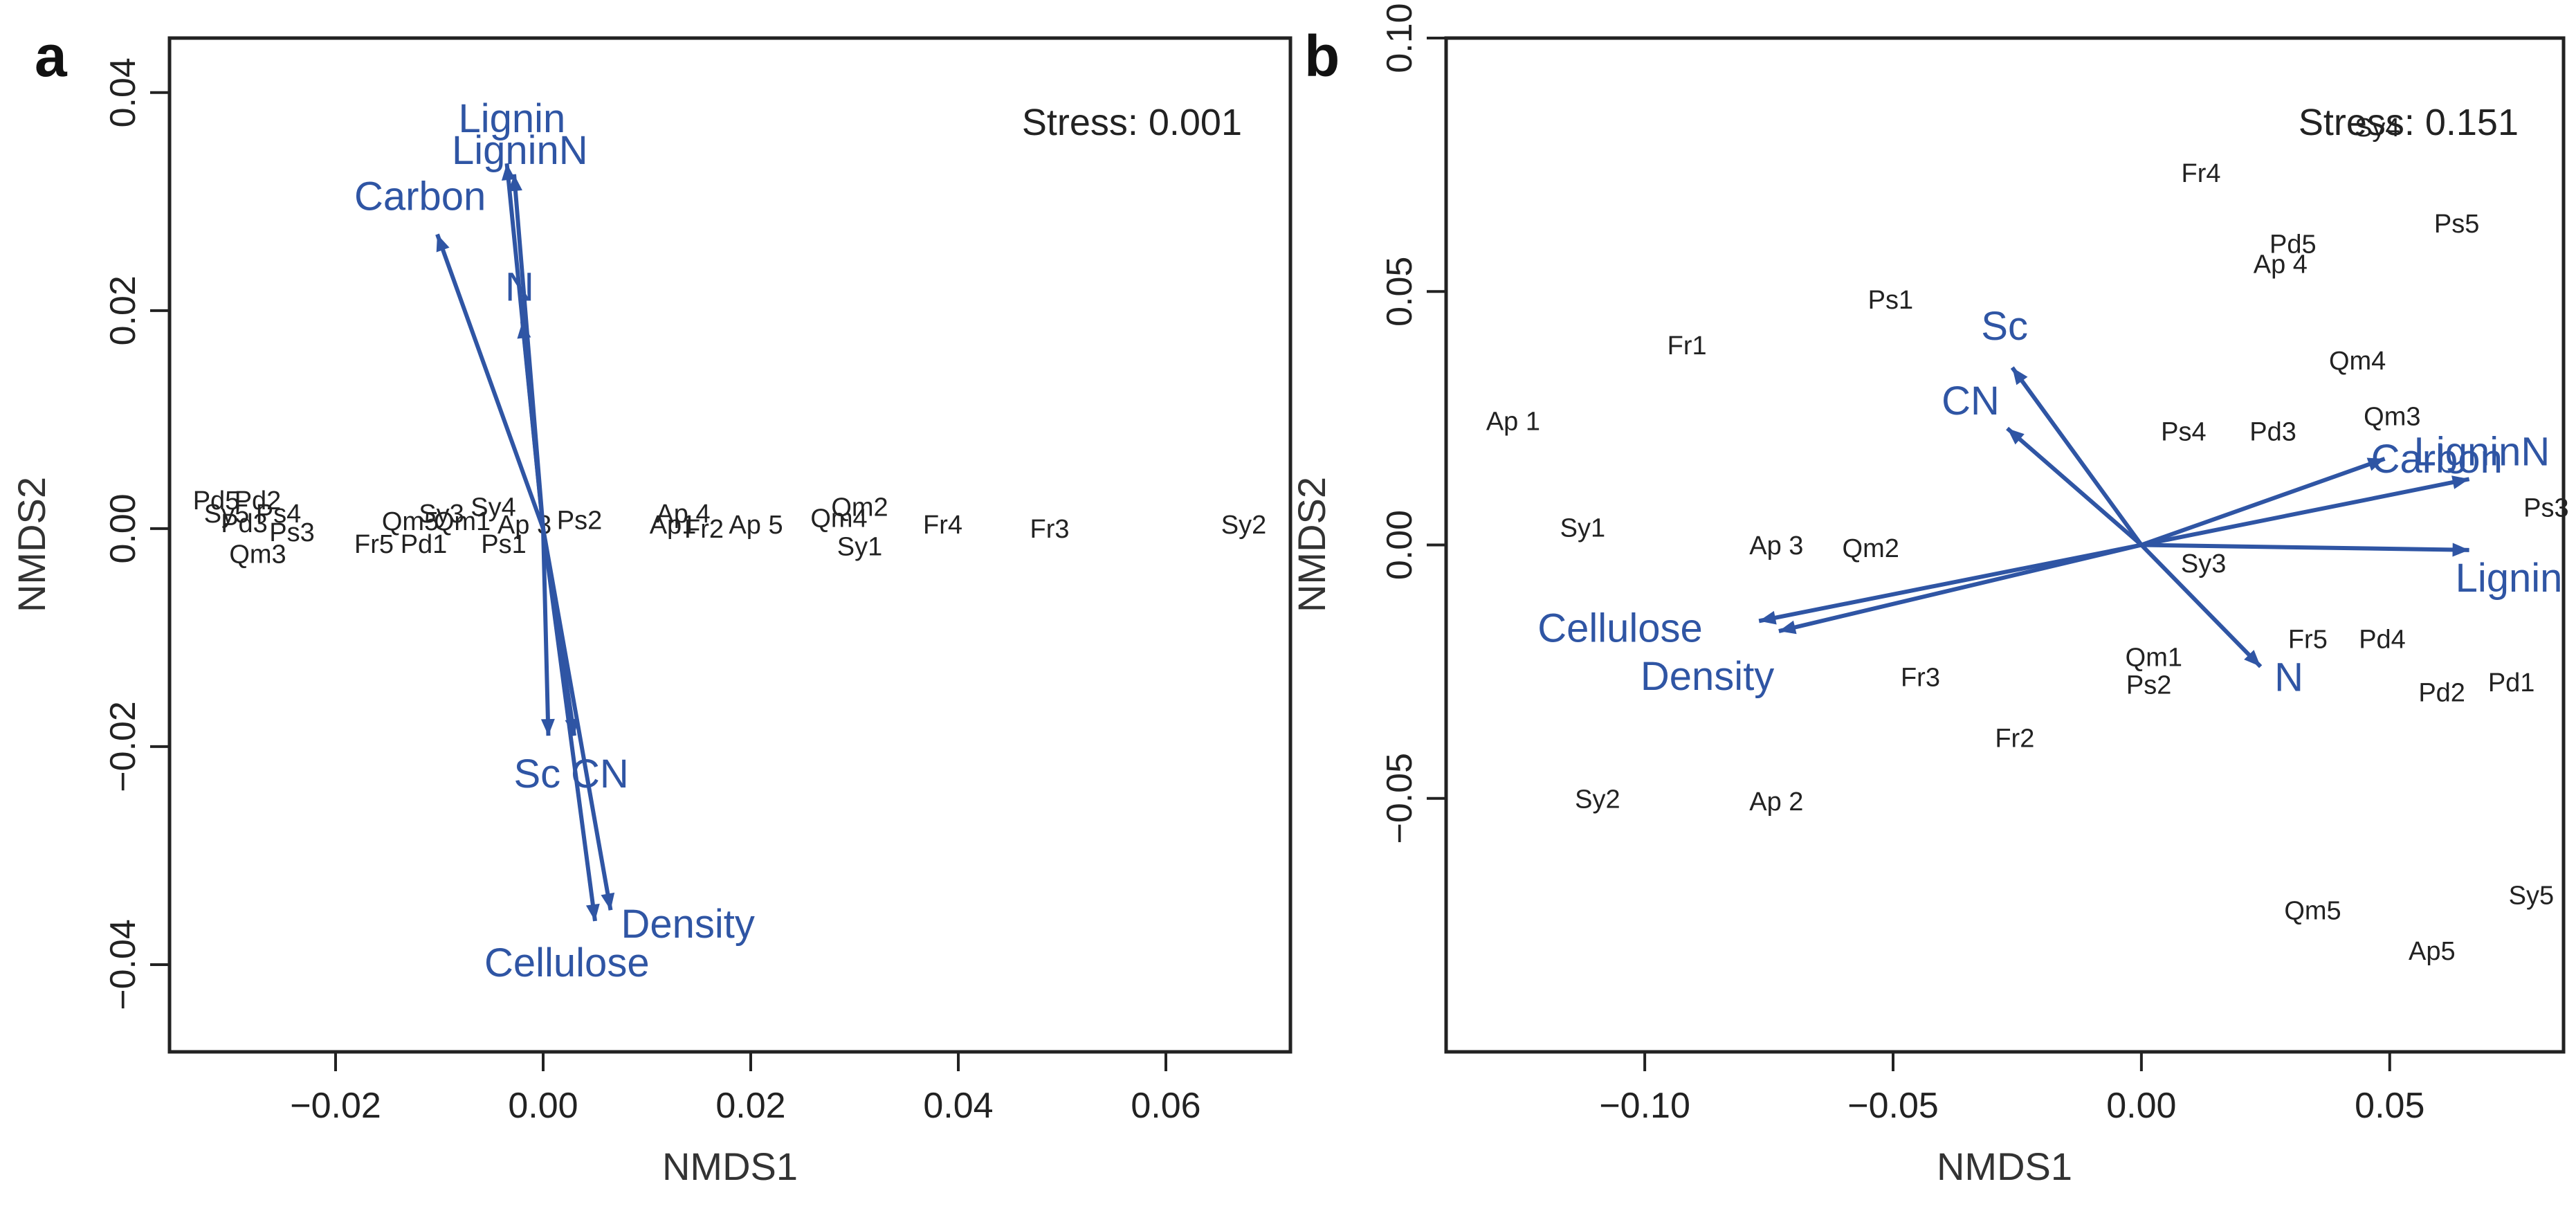 This screenshot has height=1211, width=2576. What do you see at coordinates (2221, 621) in the screenshot?
I see `vector-b-n: N` at bounding box center [2221, 621].